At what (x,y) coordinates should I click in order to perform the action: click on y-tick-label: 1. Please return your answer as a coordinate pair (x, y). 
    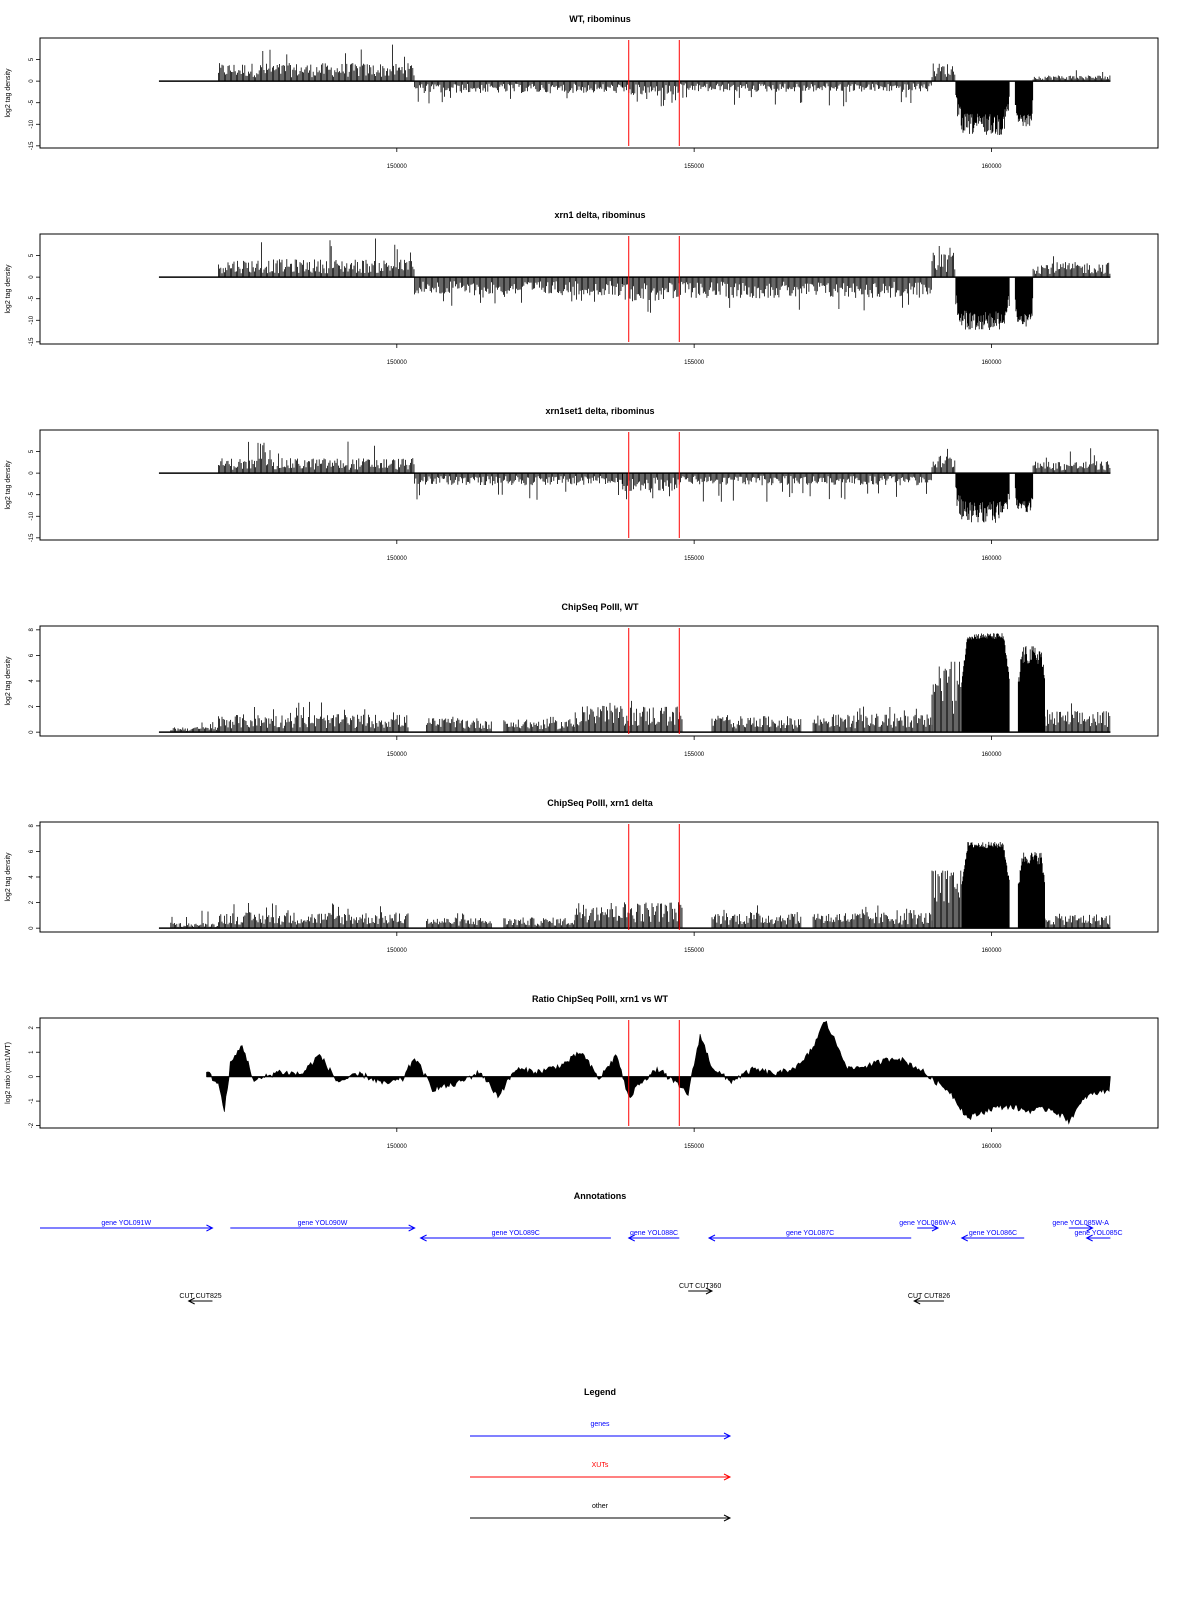
    Looking at the image, I should click on (32, 1052).